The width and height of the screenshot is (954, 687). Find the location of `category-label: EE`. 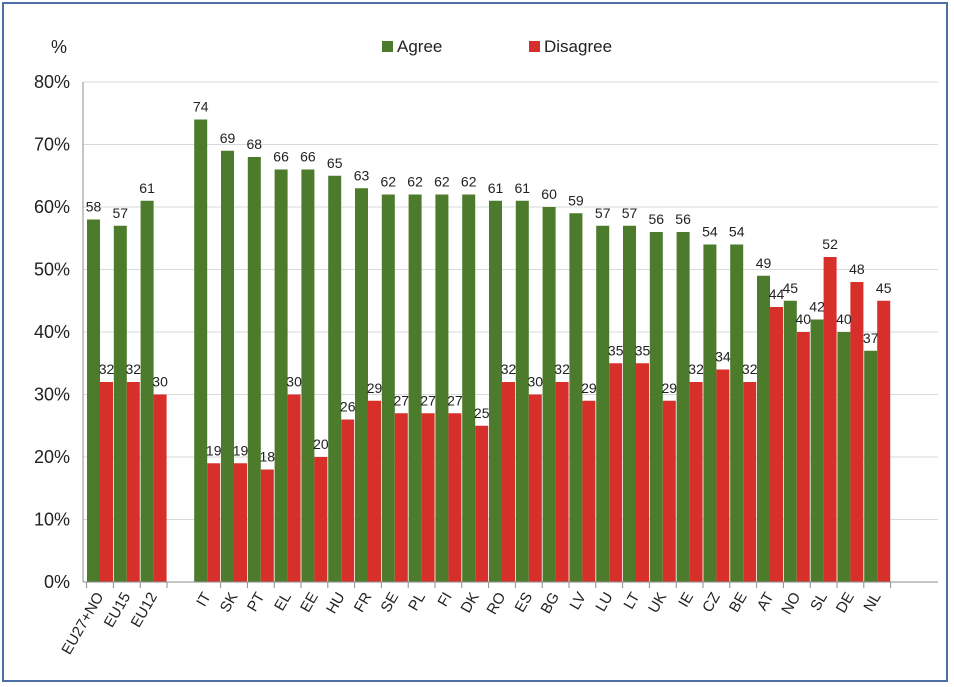

category-label: EE is located at coordinates (309, 603).